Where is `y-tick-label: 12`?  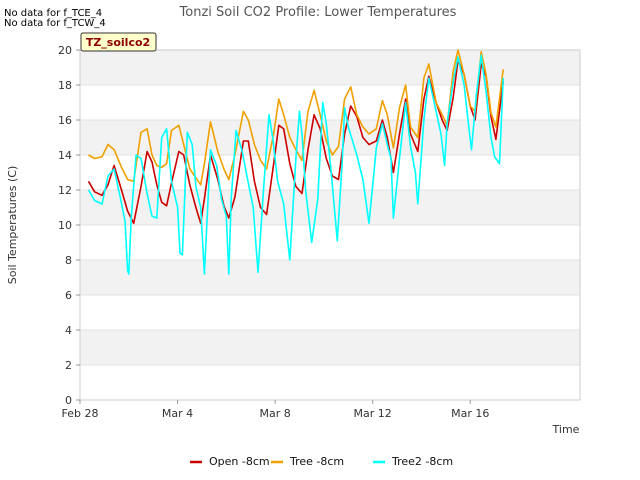 y-tick-label: 12 is located at coordinates (65, 190).